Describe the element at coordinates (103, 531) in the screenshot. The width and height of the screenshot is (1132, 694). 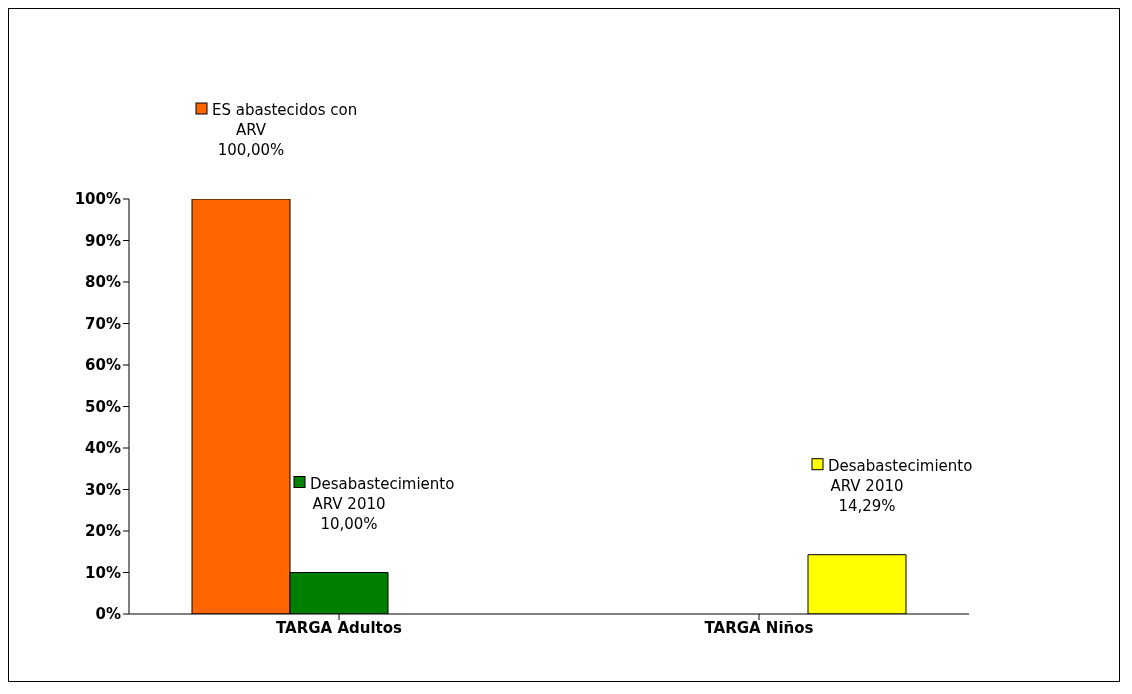
I see `y-tick-label: 20%` at that location.